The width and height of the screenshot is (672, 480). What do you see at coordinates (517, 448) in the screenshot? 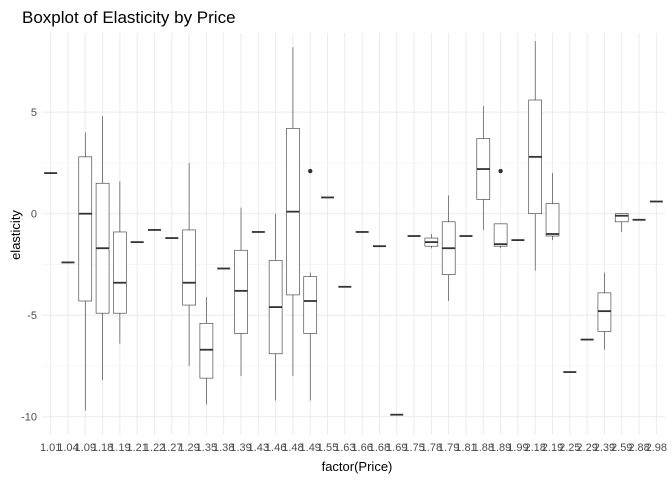
I see `x-tick-label: 1.99` at bounding box center [517, 448].